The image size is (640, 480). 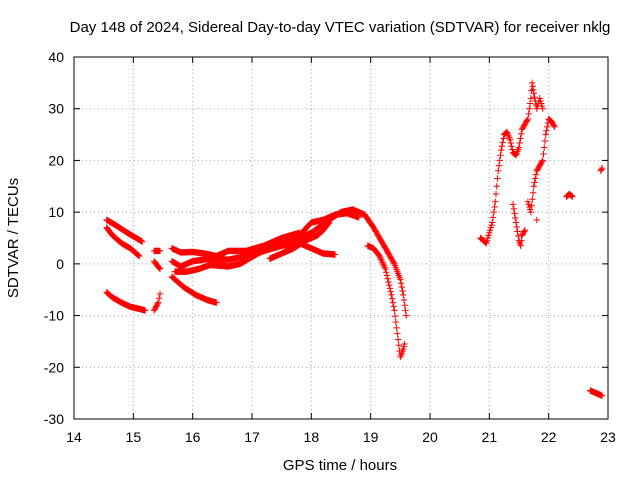 What do you see at coordinates (13, 238) in the screenshot?
I see `y-axis-label: SDTVAR / TECUs` at bounding box center [13, 238].